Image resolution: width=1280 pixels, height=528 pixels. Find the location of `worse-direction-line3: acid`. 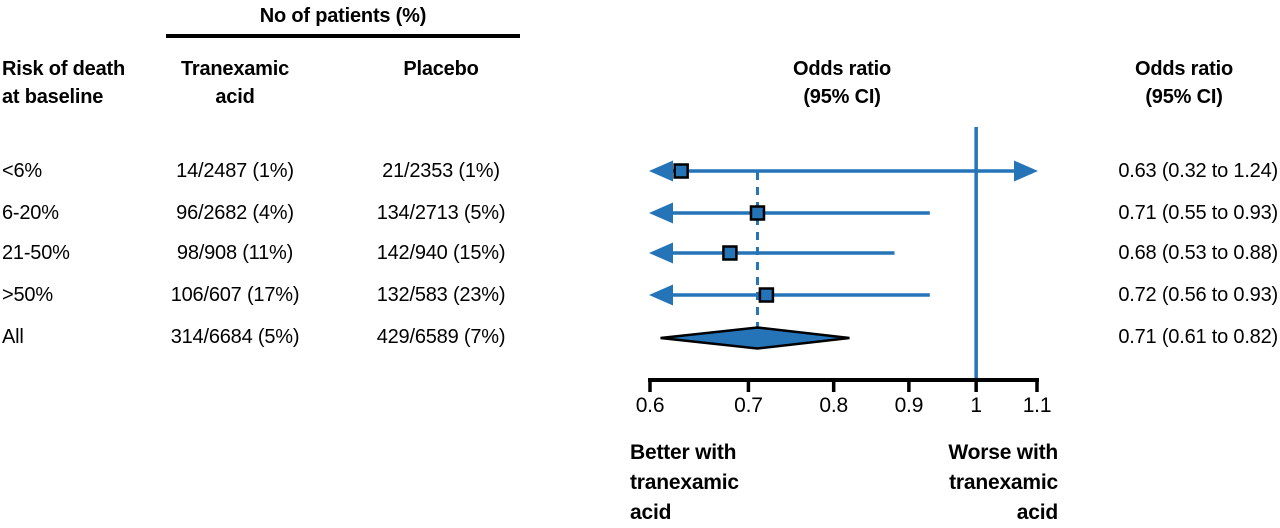

worse-direction-line3: acid is located at coordinates (1037, 512).